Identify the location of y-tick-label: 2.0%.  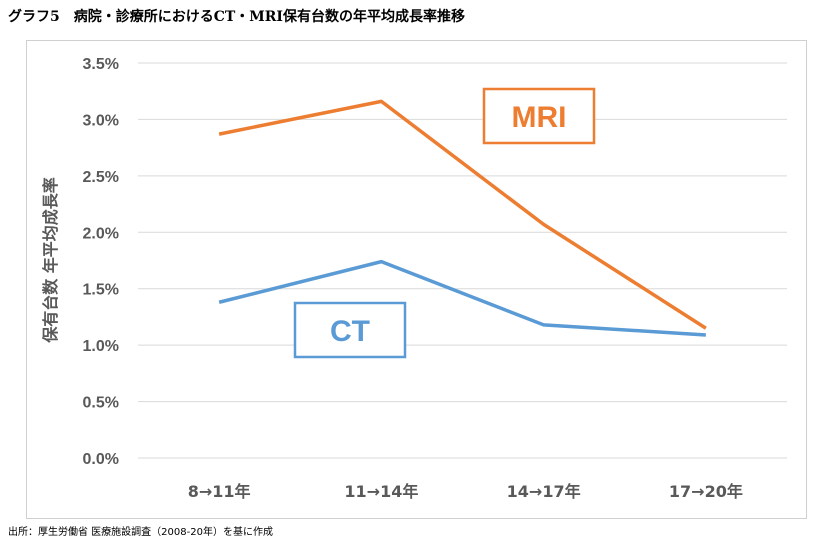
(101, 233).